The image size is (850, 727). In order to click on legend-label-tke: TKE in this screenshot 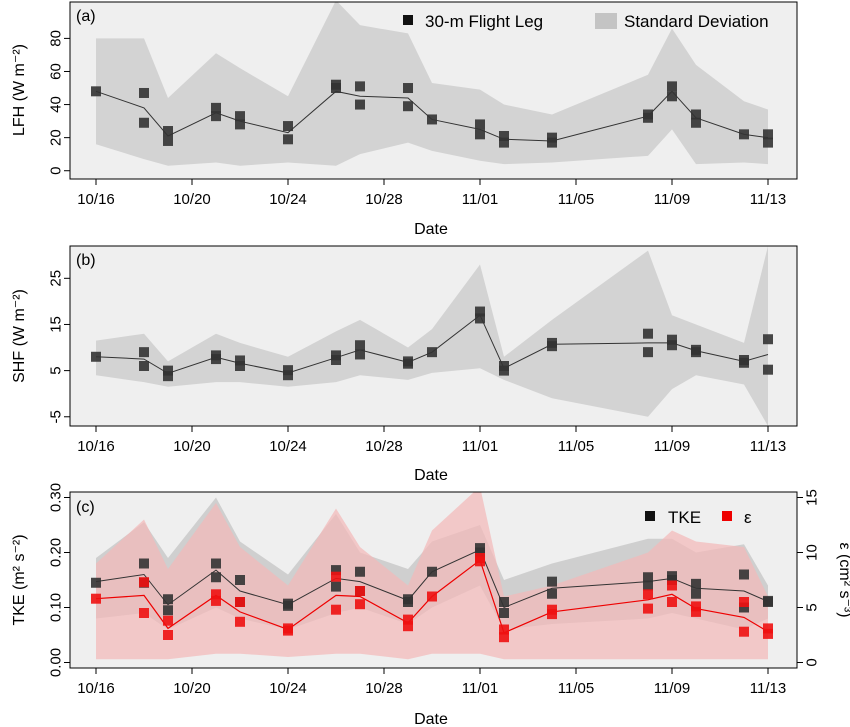, I will do `click(684, 517)`.